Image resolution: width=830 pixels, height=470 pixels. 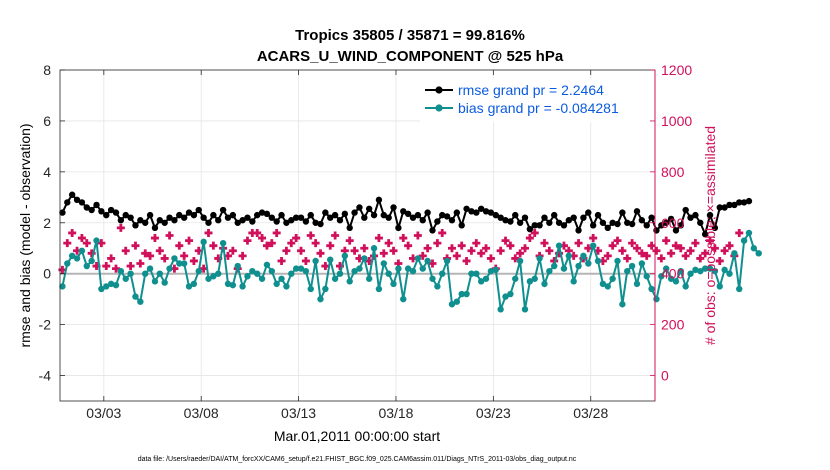 What do you see at coordinates (47, 172) in the screenshot?
I see `y-tick-label-left: 4` at bounding box center [47, 172].